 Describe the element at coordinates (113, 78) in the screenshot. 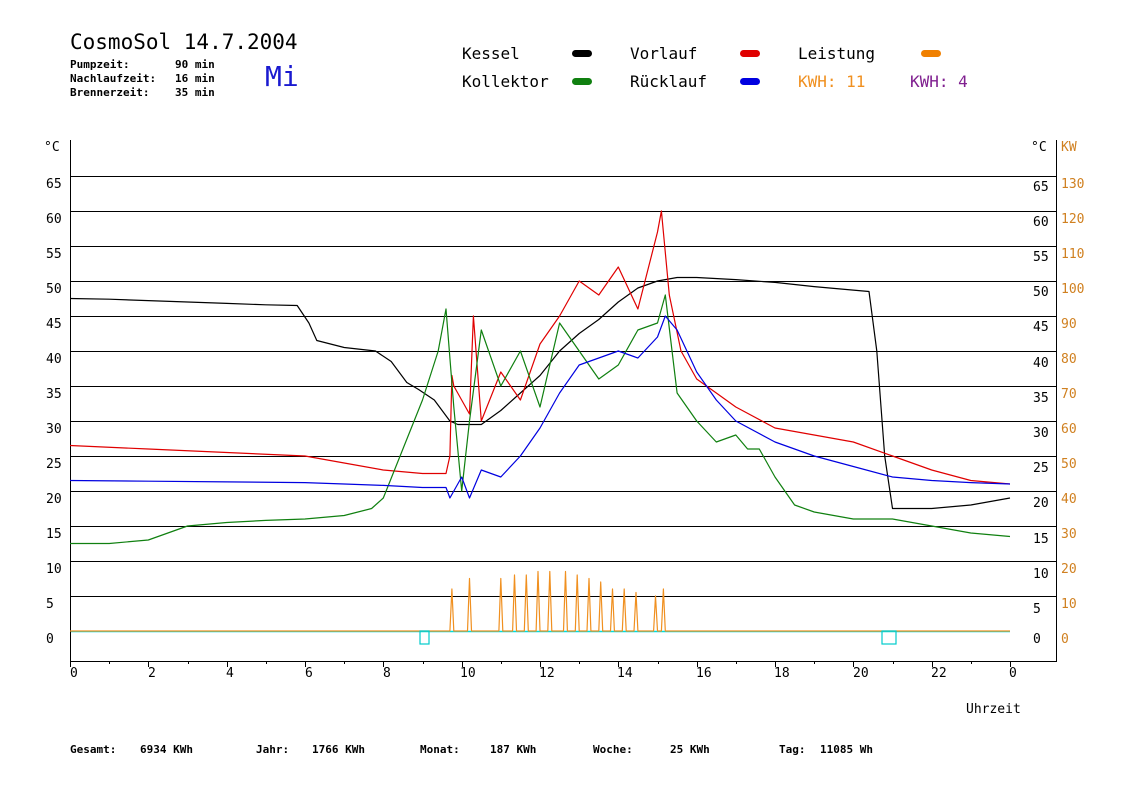

I see `param-label-nachlaufzeit: Nachlaufzeit:` at that location.